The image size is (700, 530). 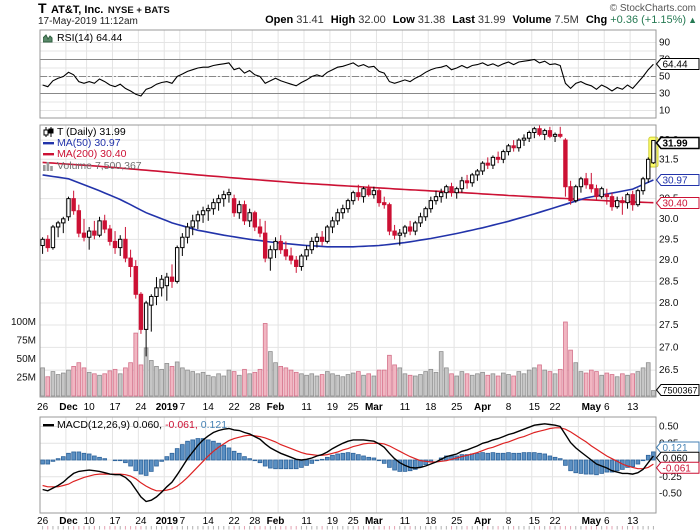 I want to click on exchange-label: NYSE + BATS, so click(x=138, y=10).